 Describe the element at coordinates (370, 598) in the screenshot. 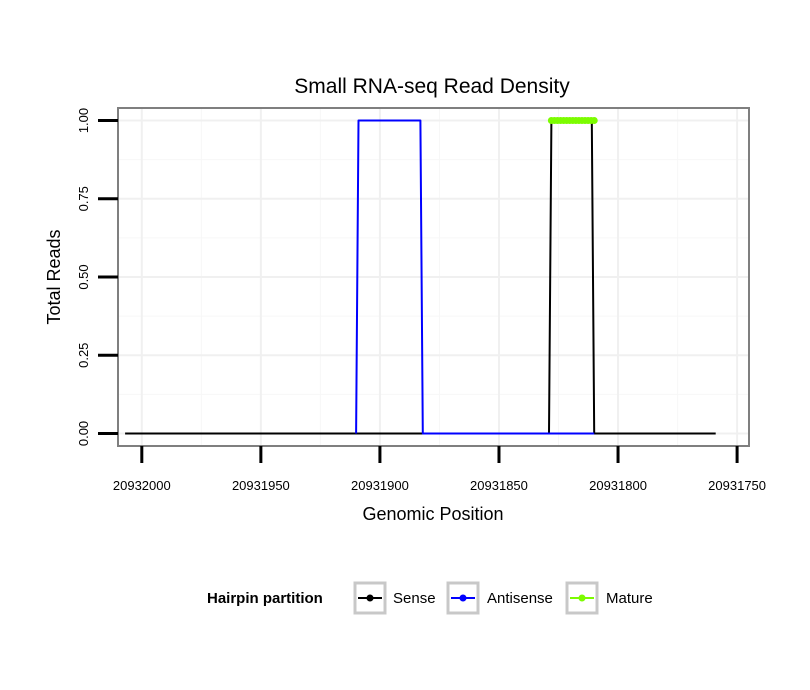

I see `legend-dot-sense` at that location.